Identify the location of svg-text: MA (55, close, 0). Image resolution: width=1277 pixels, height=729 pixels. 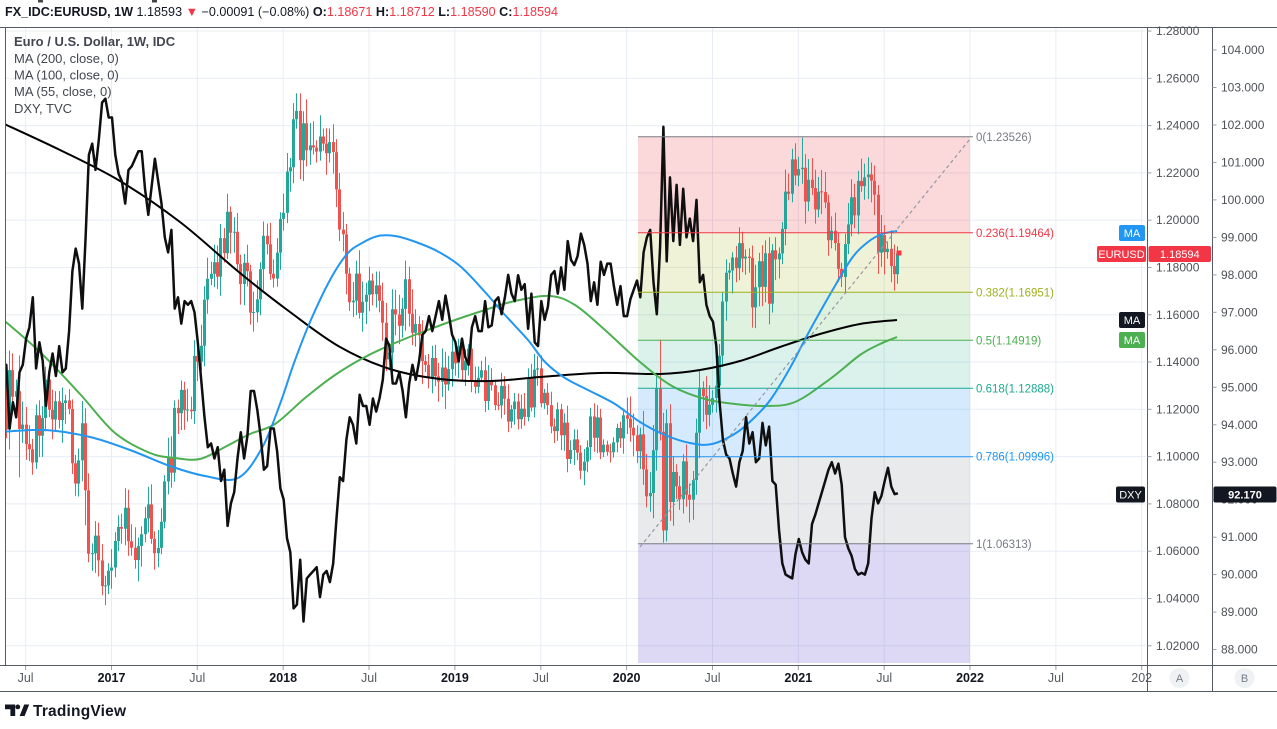
(63, 91).